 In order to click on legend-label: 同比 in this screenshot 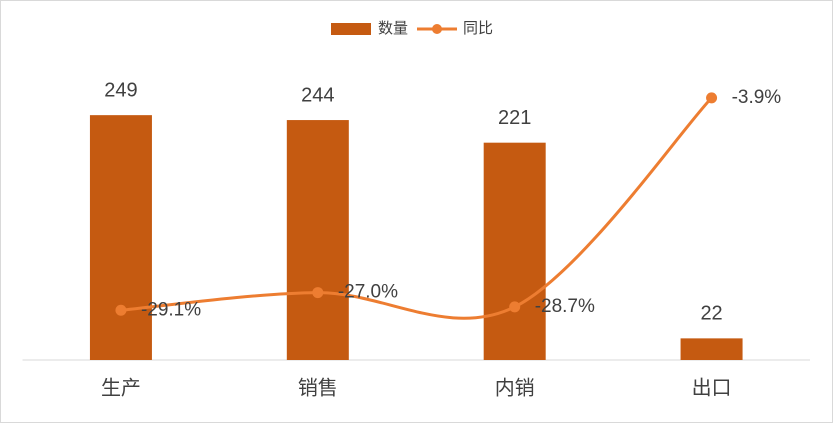, I will do `click(478, 28)`.